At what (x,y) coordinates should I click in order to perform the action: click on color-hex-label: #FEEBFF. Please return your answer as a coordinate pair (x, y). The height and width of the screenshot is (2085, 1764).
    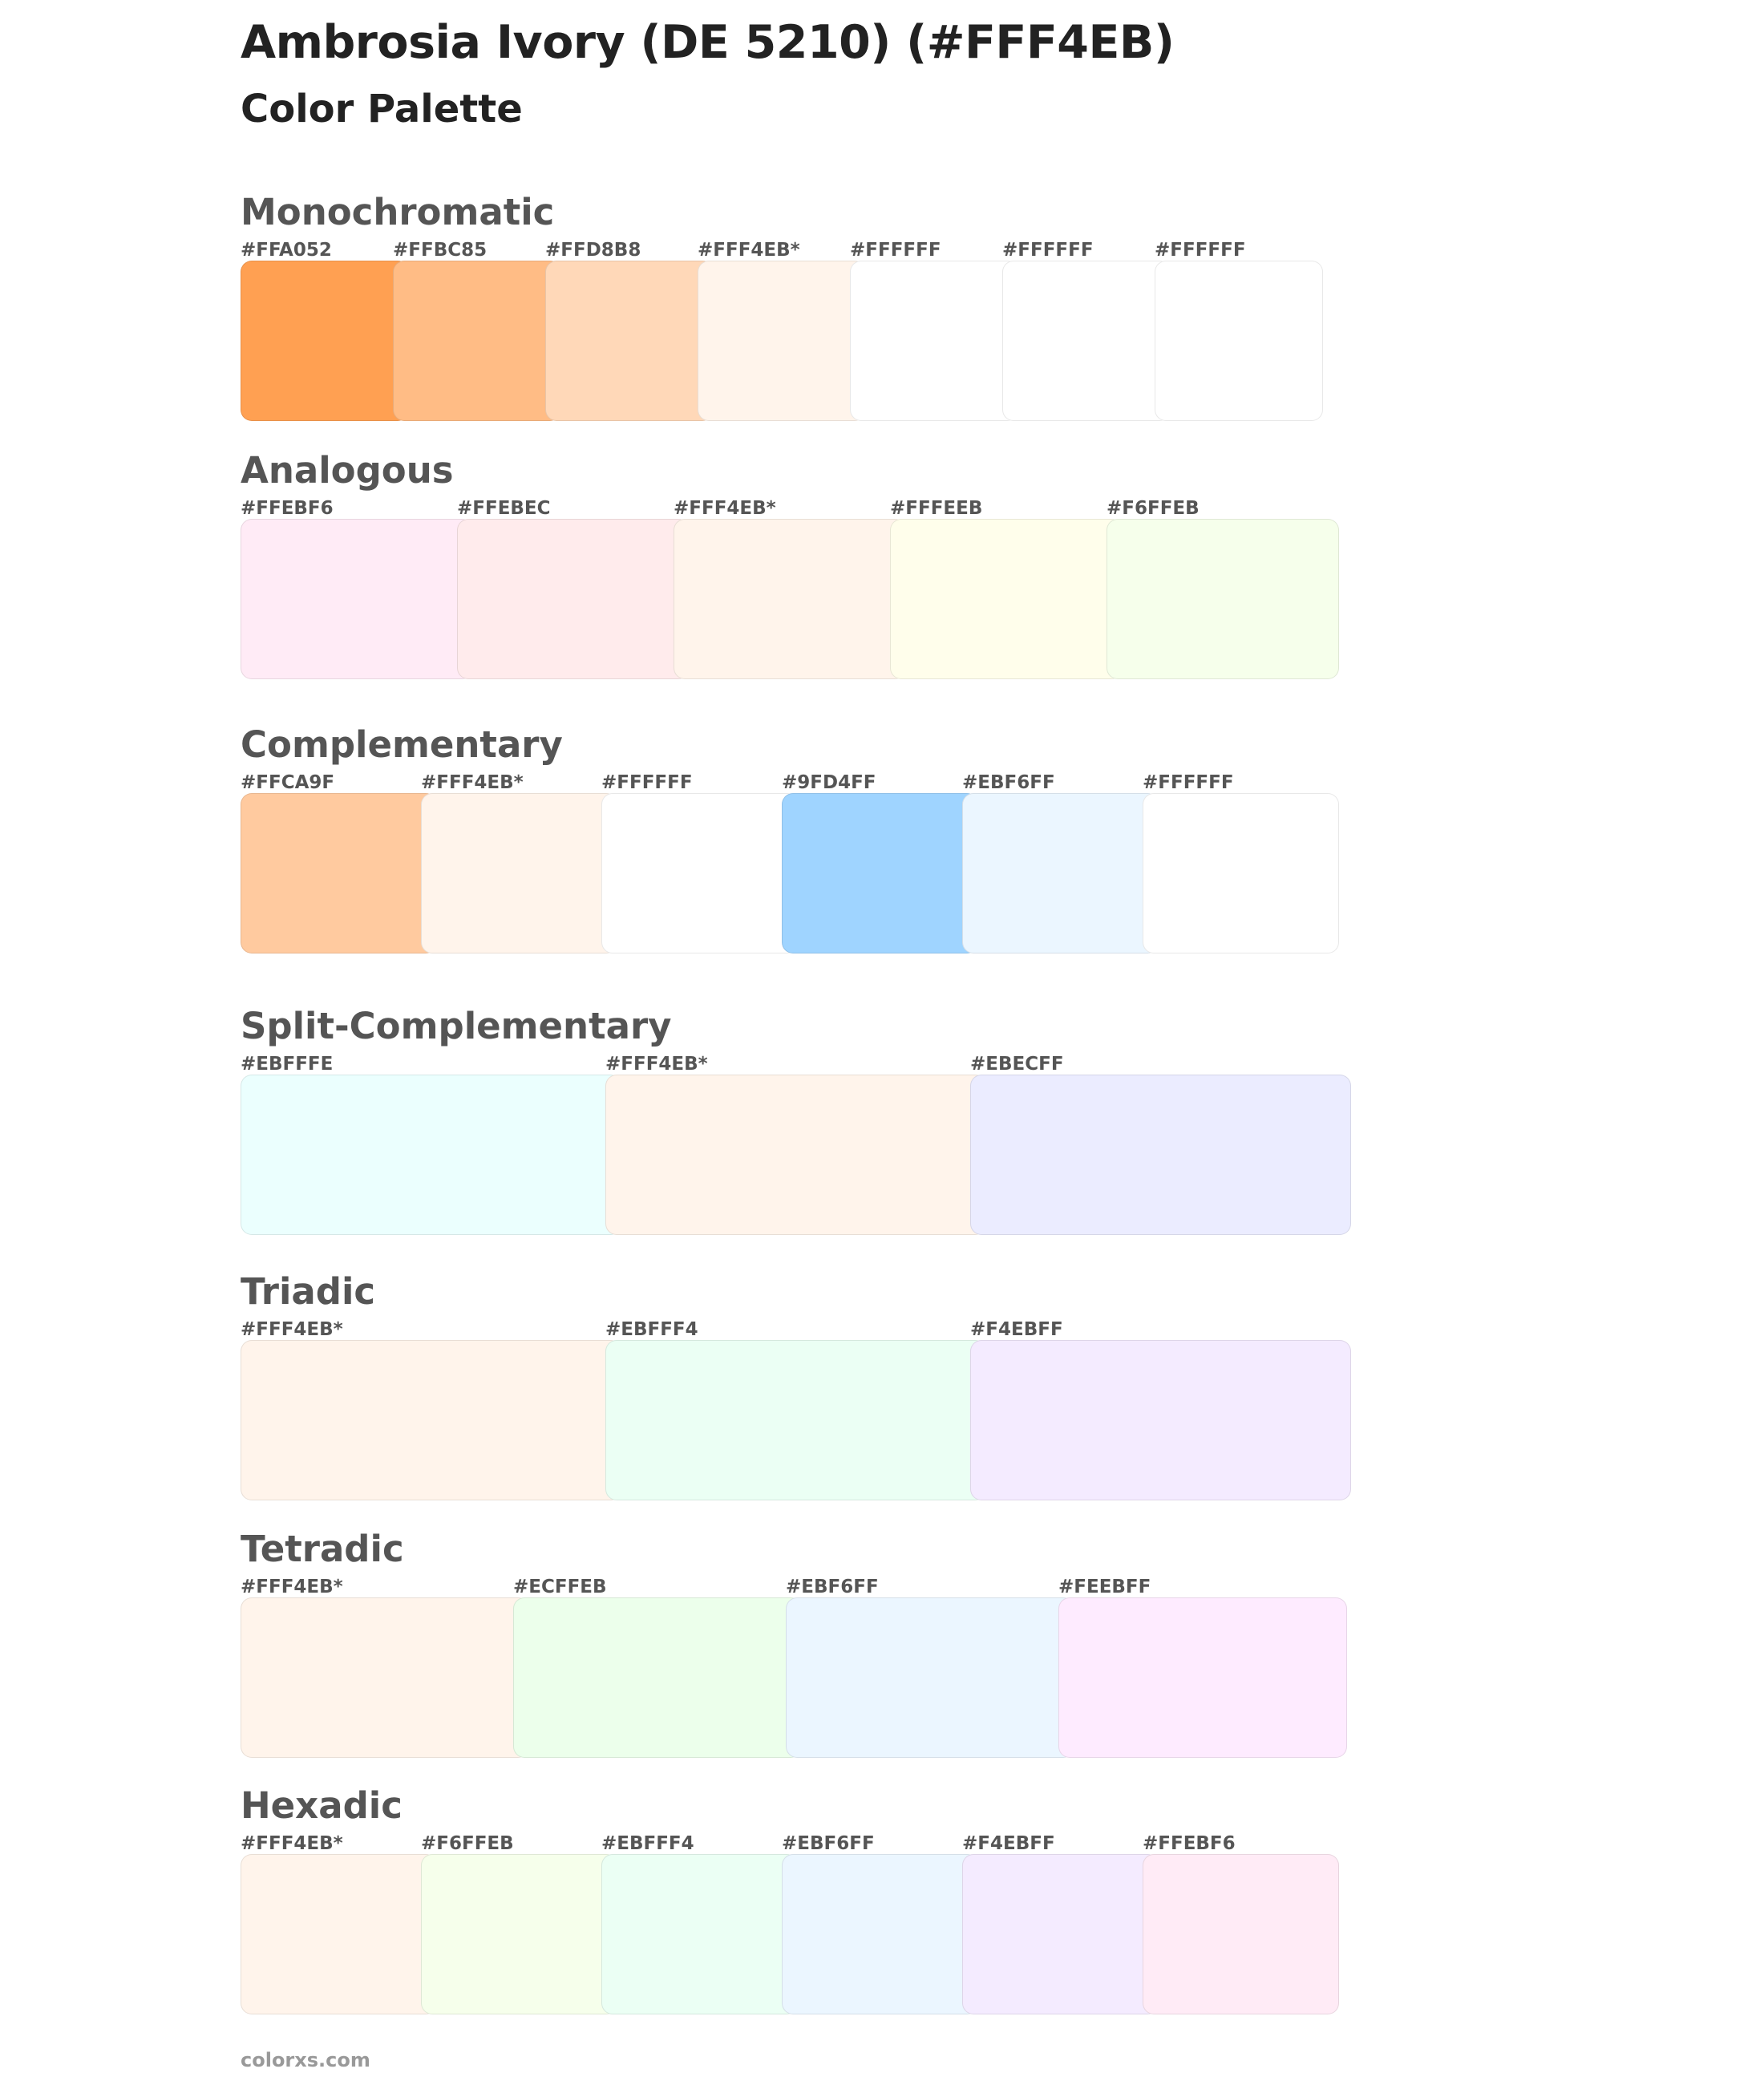
    Looking at the image, I should click on (1104, 1587).